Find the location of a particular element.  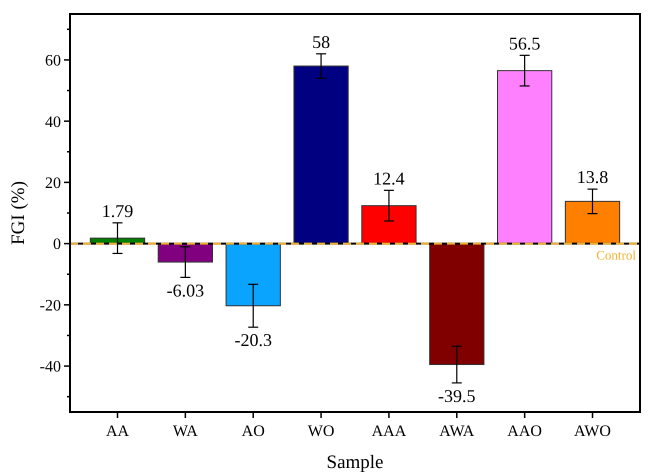

data-label: -6.03 is located at coordinates (185, 290).